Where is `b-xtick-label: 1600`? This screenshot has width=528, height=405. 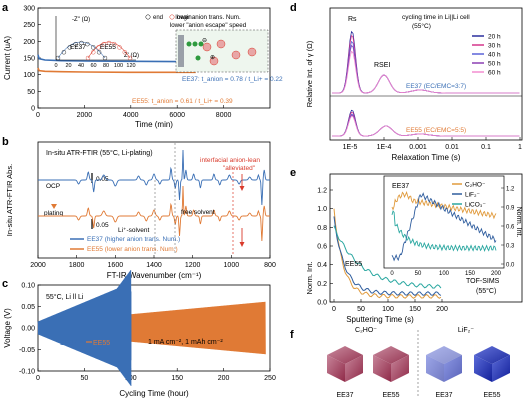
b-xtick-label: 1600 is located at coordinates (116, 265).